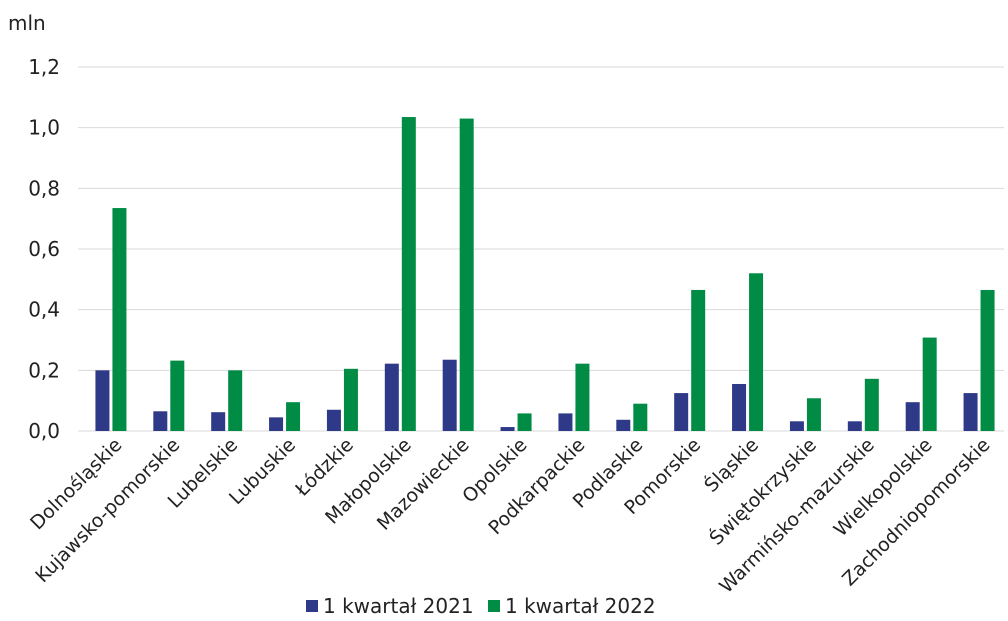 This screenshot has height=621, width=1008. What do you see at coordinates (27, 23) in the screenshot?
I see `y-axis-unit-label: mln` at bounding box center [27, 23].